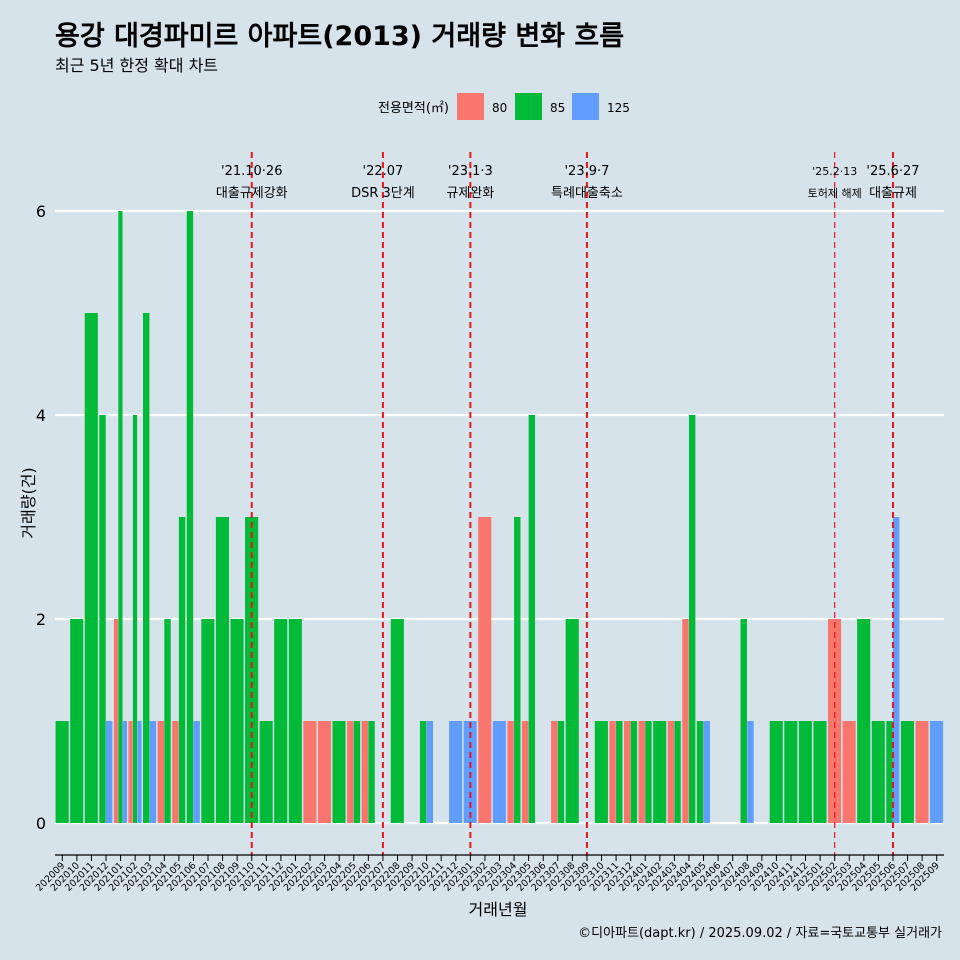  Describe the element at coordinates (41, 823) in the screenshot. I see `y-tick-label: 0` at that location.